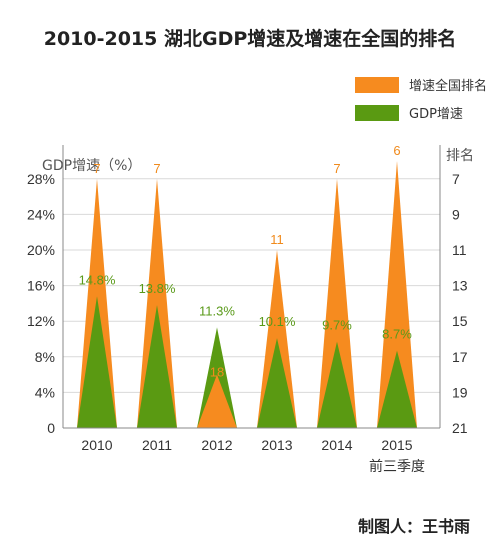 The height and width of the screenshot is (550, 500). Describe the element at coordinates (51, 428) in the screenshot. I see `y-left-tick-label: 0` at that location.